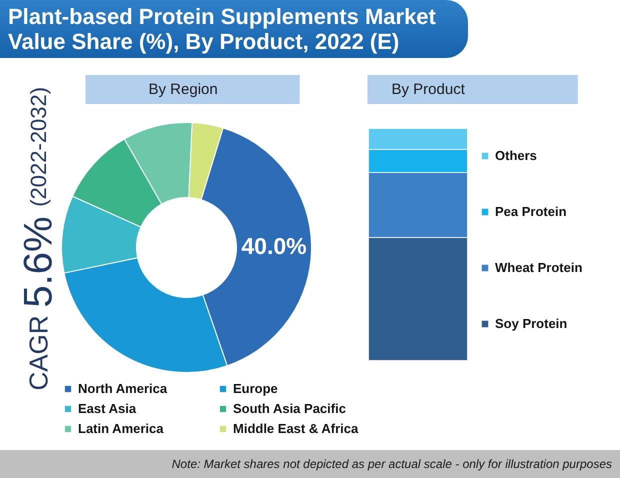  I want to click on text: Note: Market shares not depicted as per actual scale - only for illustration purposes, so click(310, 464).